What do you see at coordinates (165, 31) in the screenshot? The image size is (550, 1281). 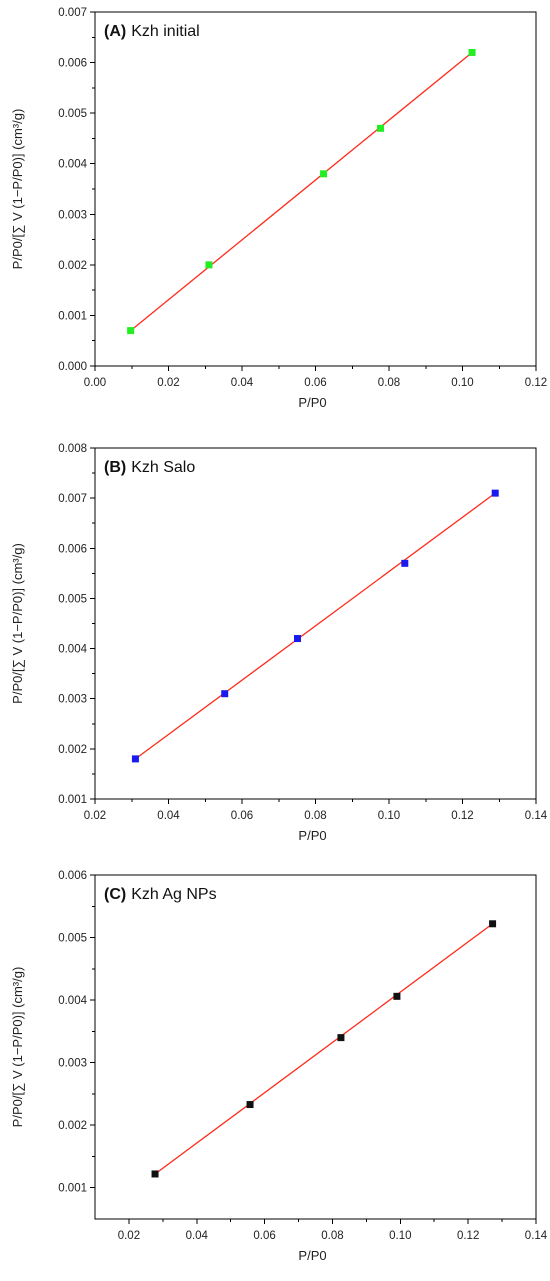 I see `panel-name: Kzh initial` at bounding box center [165, 31].